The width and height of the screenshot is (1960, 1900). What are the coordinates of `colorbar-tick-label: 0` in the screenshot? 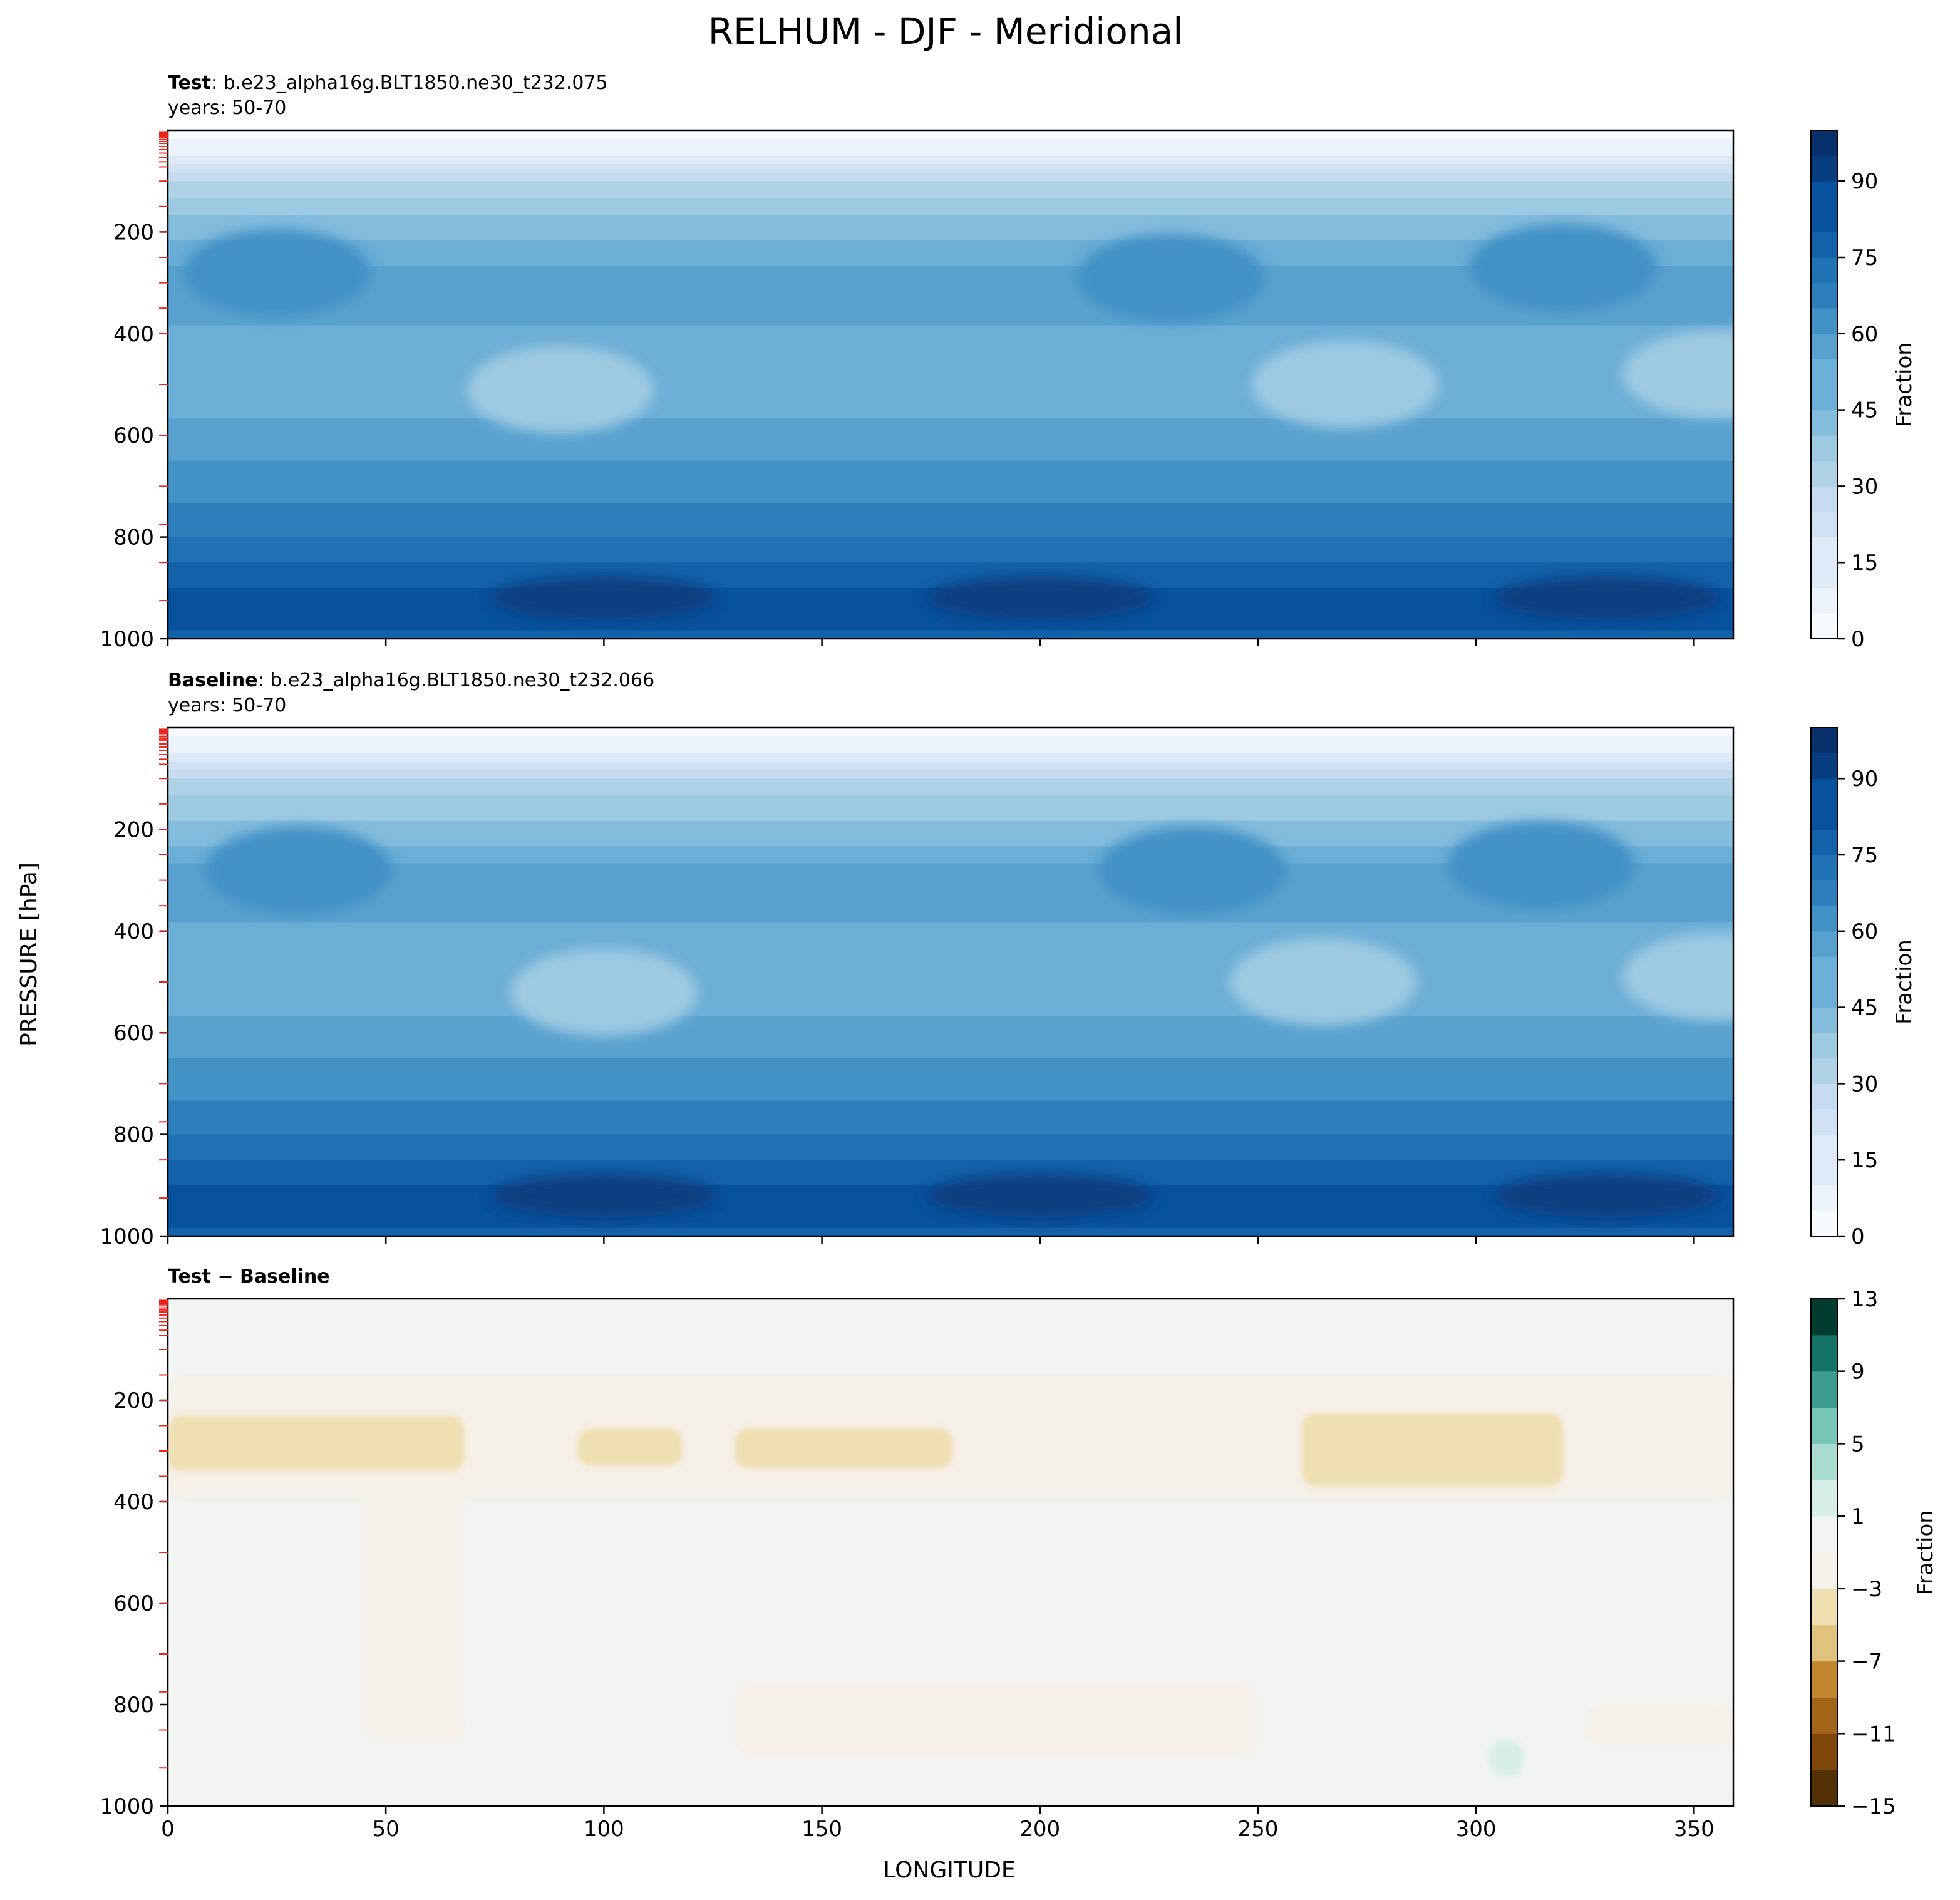 It's located at (1858, 639).